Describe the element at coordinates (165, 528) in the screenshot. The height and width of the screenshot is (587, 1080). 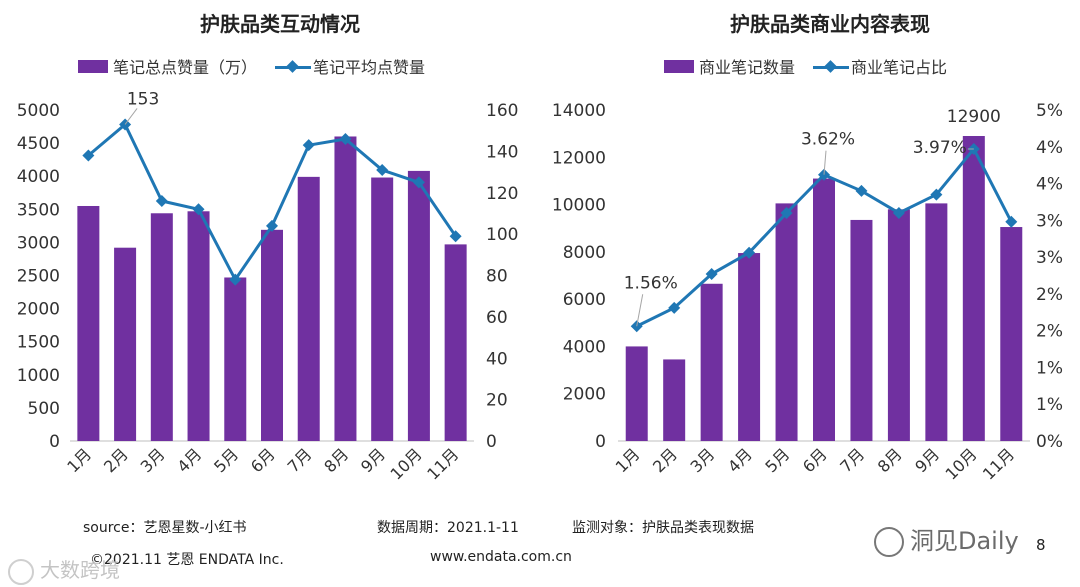
I see `source-note: source：艺恩星数-小红书` at that location.